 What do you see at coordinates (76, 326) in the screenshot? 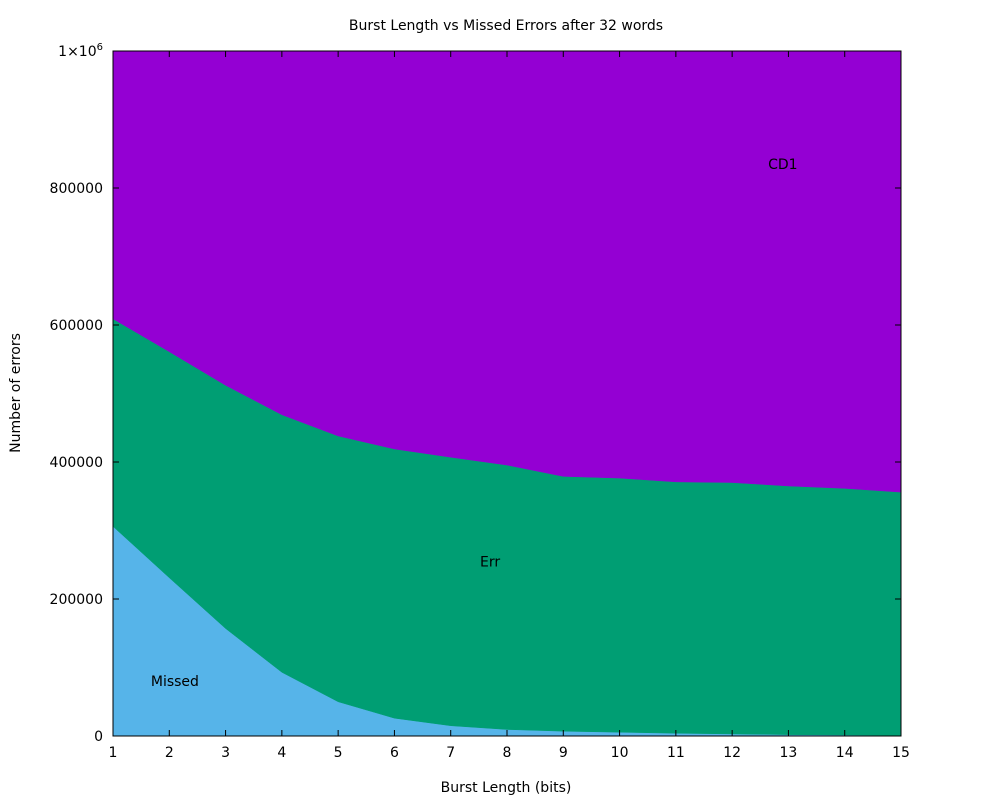
I see `y-tick-label: 600000` at bounding box center [76, 326].